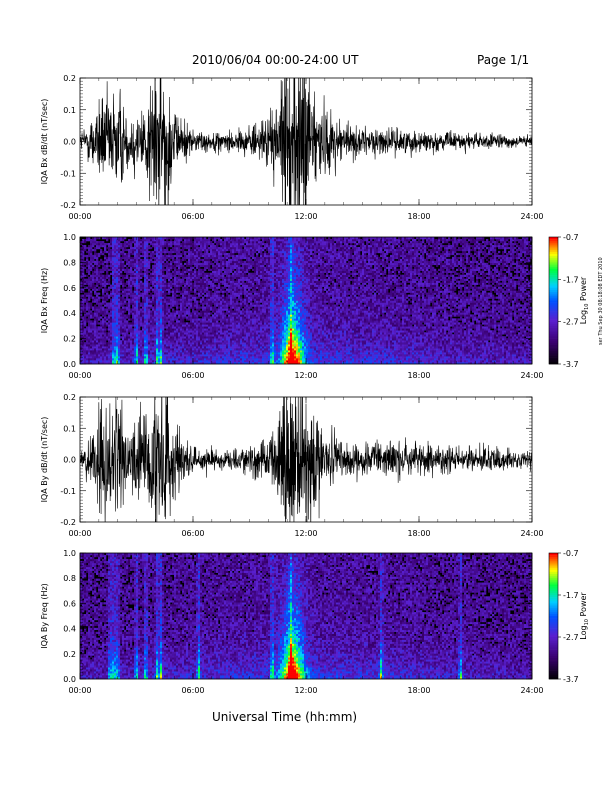 The width and height of the screenshot is (612, 792). What do you see at coordinates (44, 460) in the screenshot?
I see `y-axis-label: IQA By dB/dt (nT/sec)` at bounding box center [44, 460].